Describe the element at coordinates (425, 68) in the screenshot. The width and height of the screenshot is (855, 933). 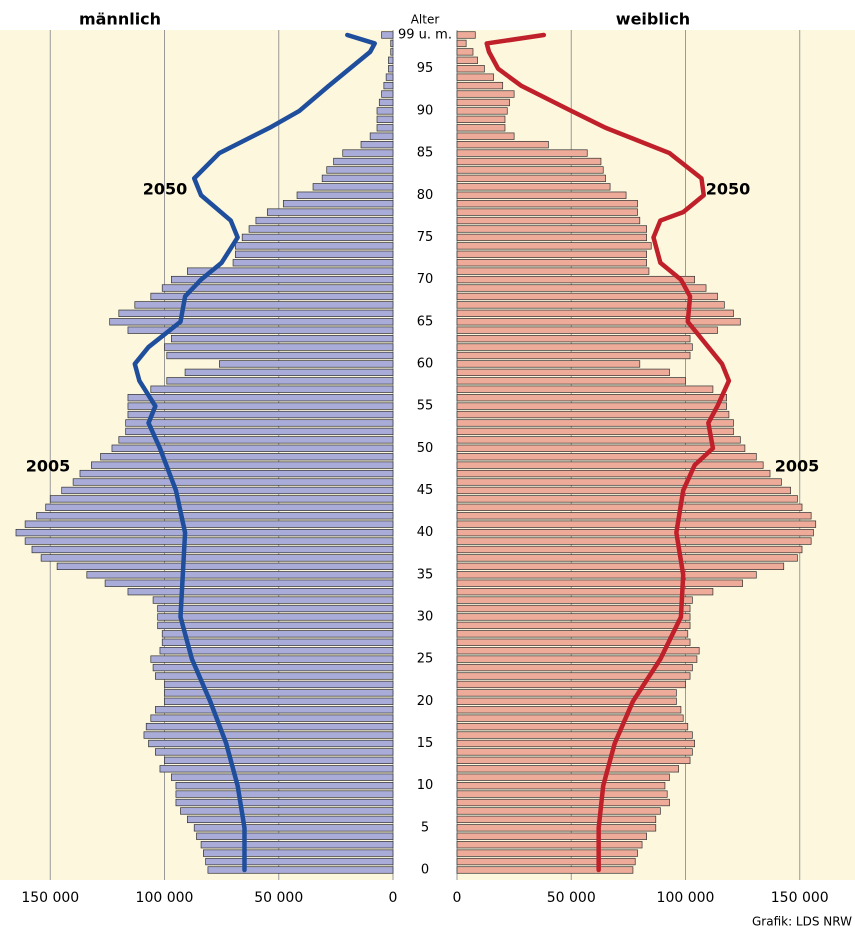
I see `age-tick-label: 95` at that location.